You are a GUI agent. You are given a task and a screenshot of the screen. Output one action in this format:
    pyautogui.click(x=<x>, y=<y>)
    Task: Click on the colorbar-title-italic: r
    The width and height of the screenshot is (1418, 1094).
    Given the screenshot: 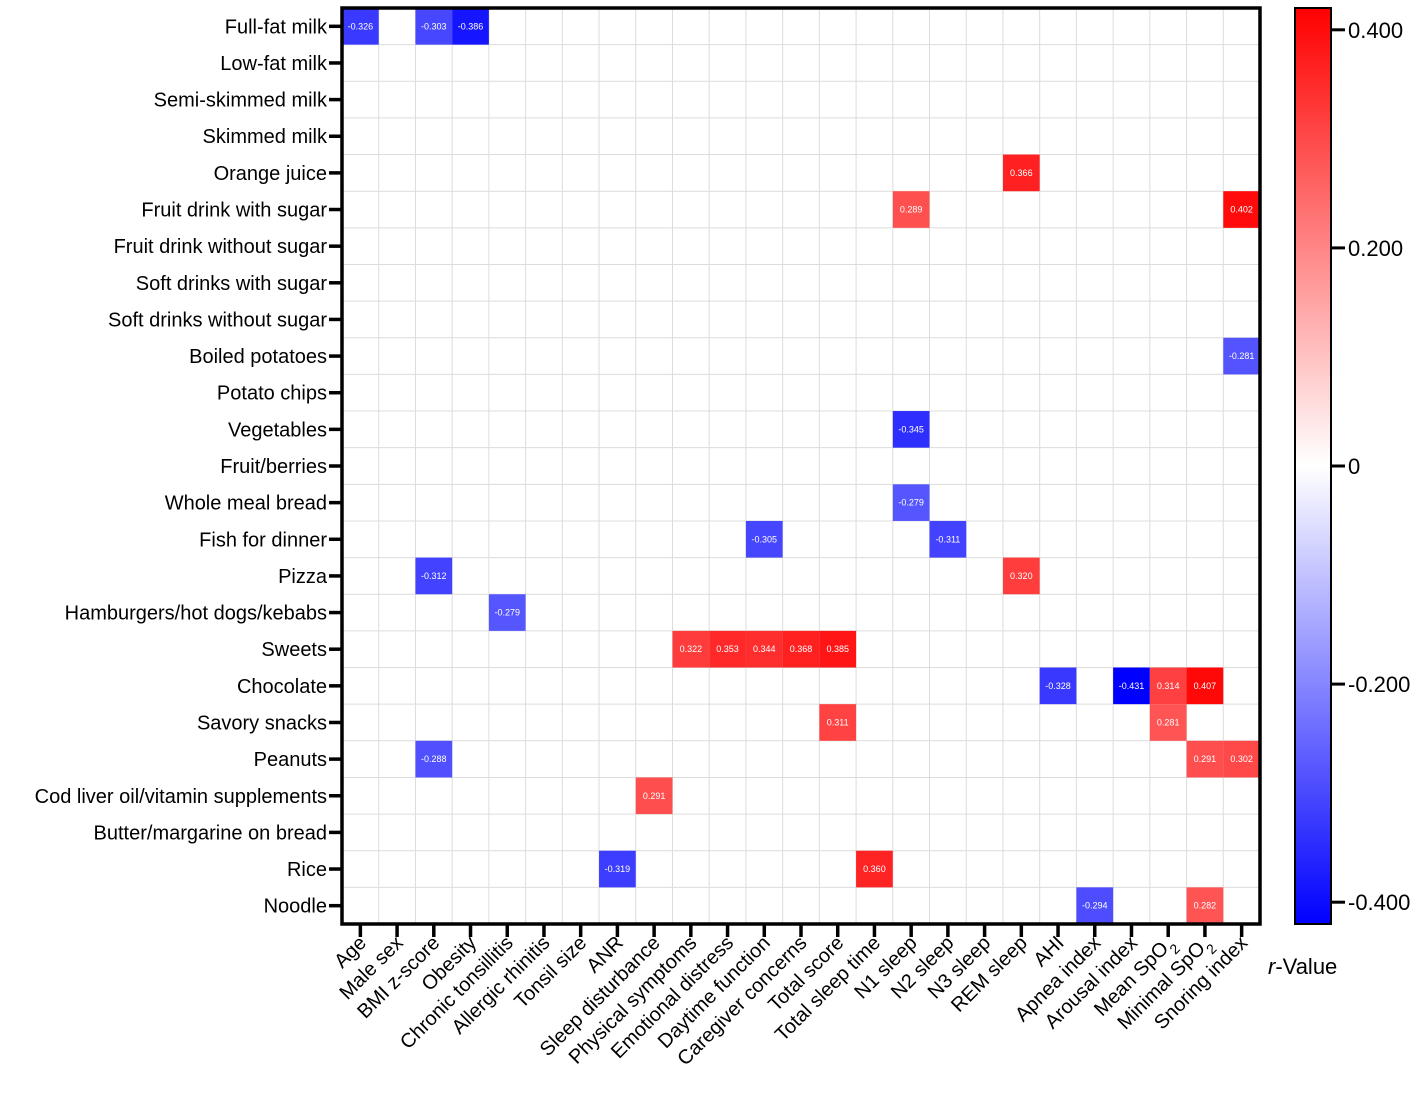 What is the action you would take?
    pyautogui.click(x=1272, y=966)
    